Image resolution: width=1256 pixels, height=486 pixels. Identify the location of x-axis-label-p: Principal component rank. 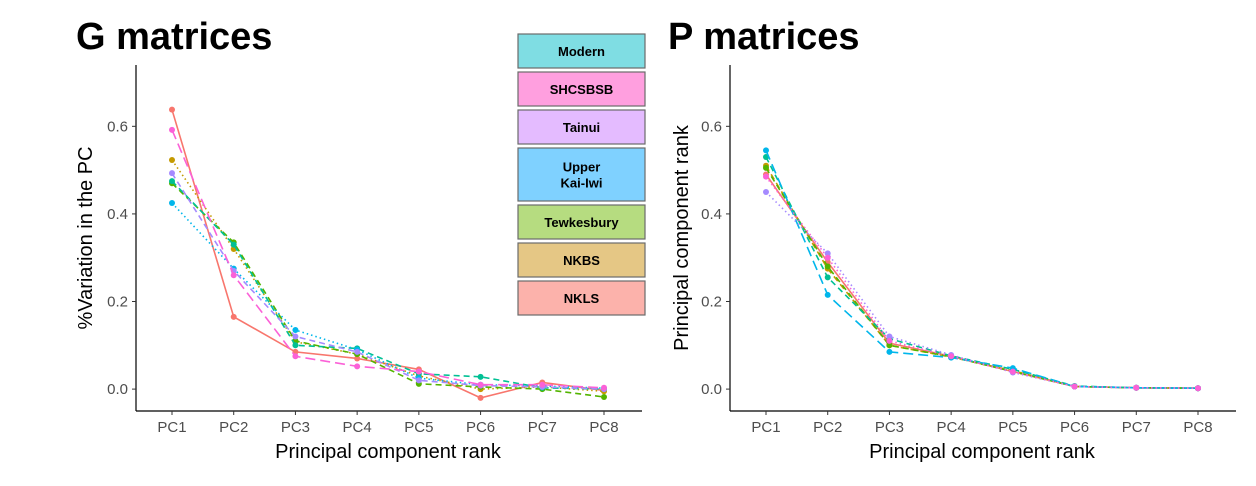
(982, 452).